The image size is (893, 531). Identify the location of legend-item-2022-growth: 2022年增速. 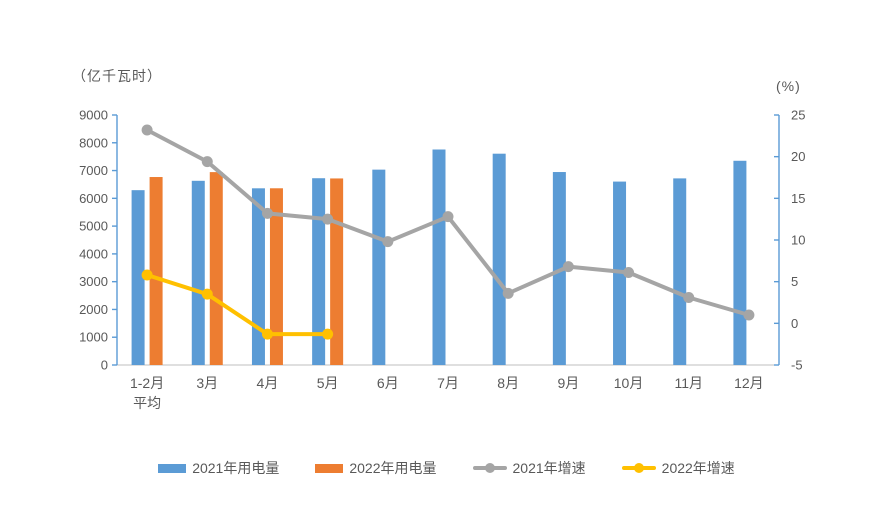
(678, 468).